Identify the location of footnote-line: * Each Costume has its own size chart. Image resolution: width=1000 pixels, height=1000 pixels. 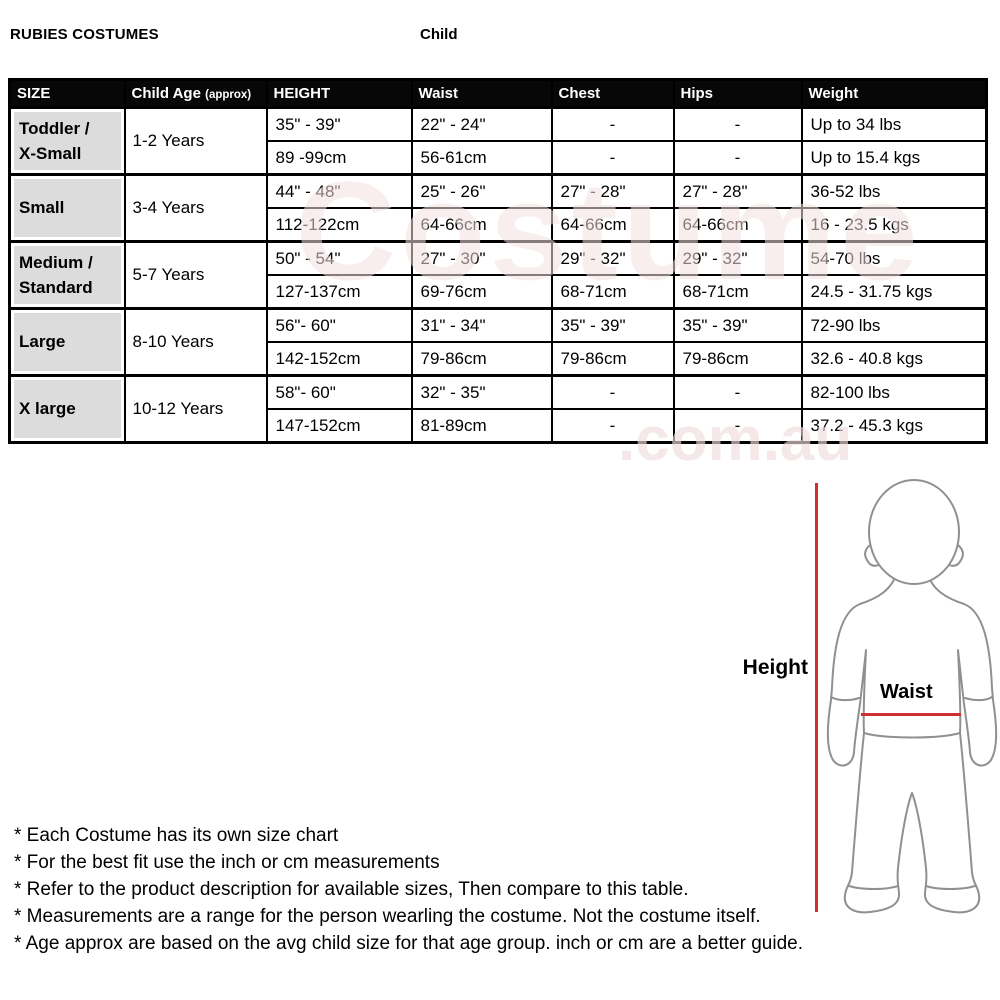
(176, 835).